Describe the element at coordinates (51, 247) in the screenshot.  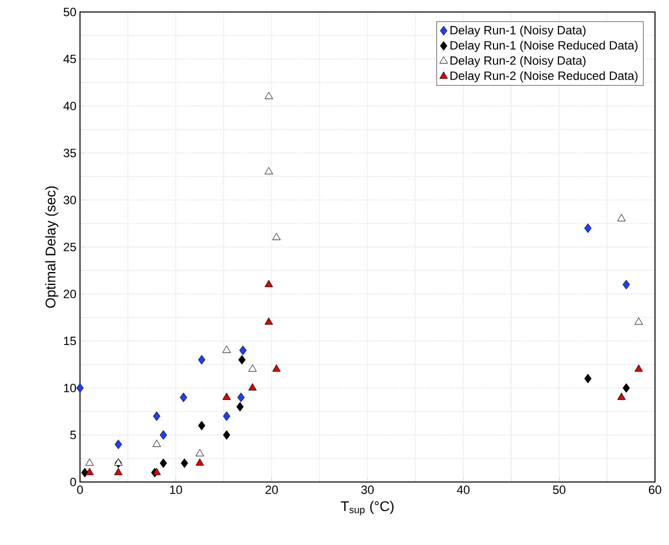
I see `y-axis-title: Optimal Delay (sec)` at that location.